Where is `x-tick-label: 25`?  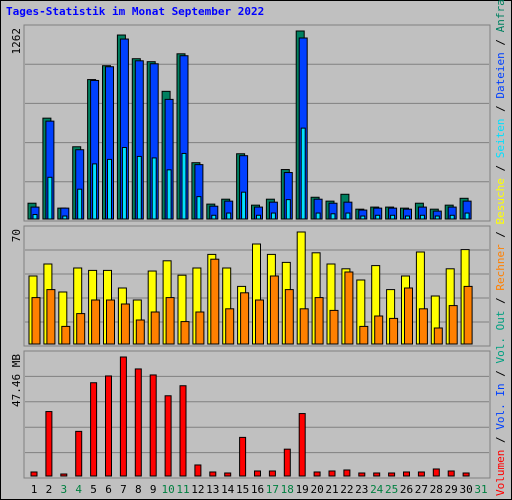 x-tick-label: 25 is located at coordinates (391, 489).